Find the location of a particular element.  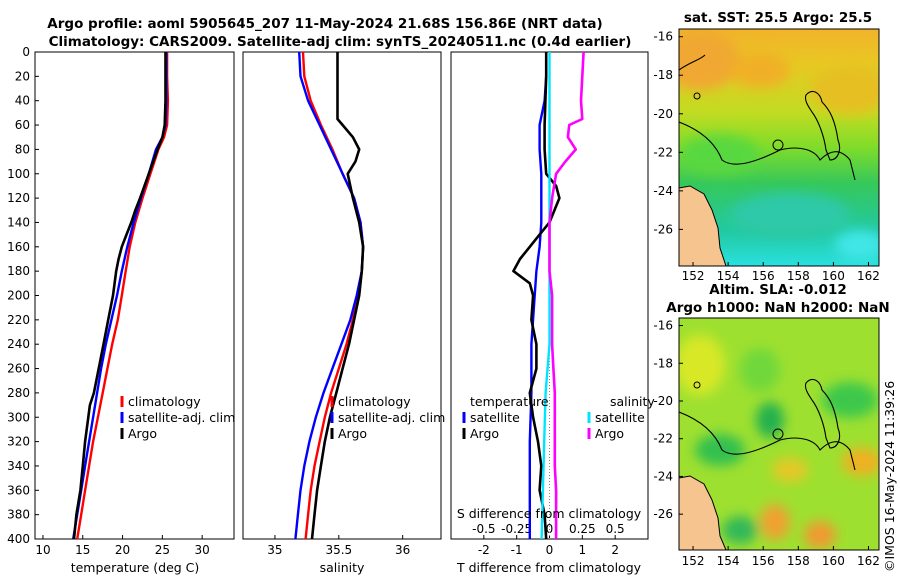

sla-argo-position is located at coordinates (778, 434).